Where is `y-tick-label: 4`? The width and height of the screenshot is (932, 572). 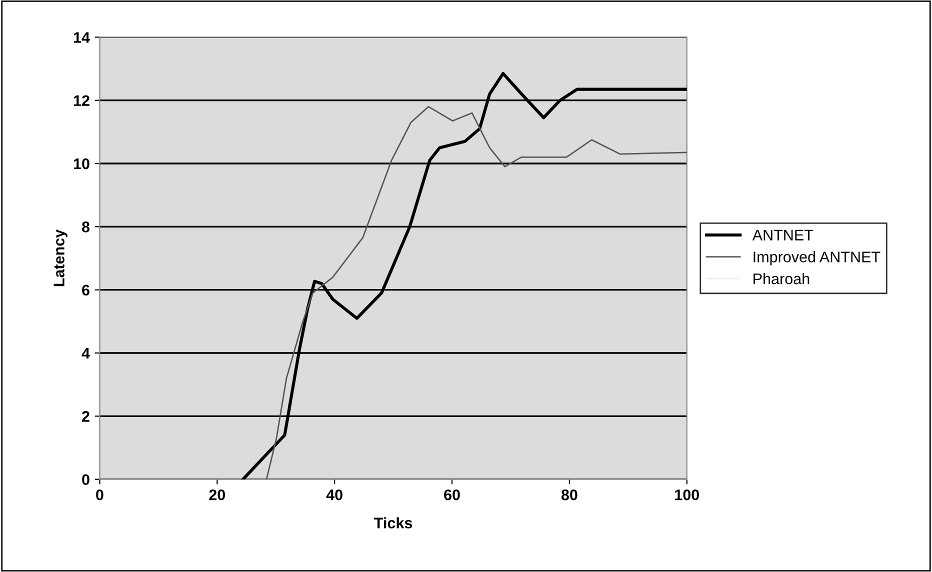
y-tick-label: 4 is located at coordinates (86, 353).